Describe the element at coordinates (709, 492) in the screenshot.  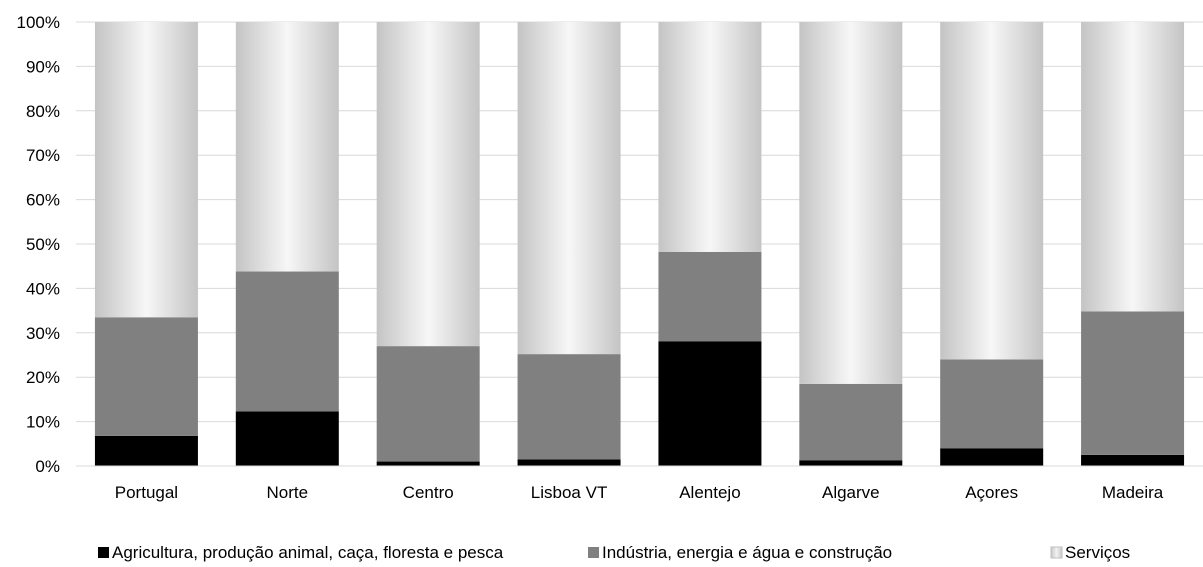
I see `x-tick-label: Alentejo` at that location.